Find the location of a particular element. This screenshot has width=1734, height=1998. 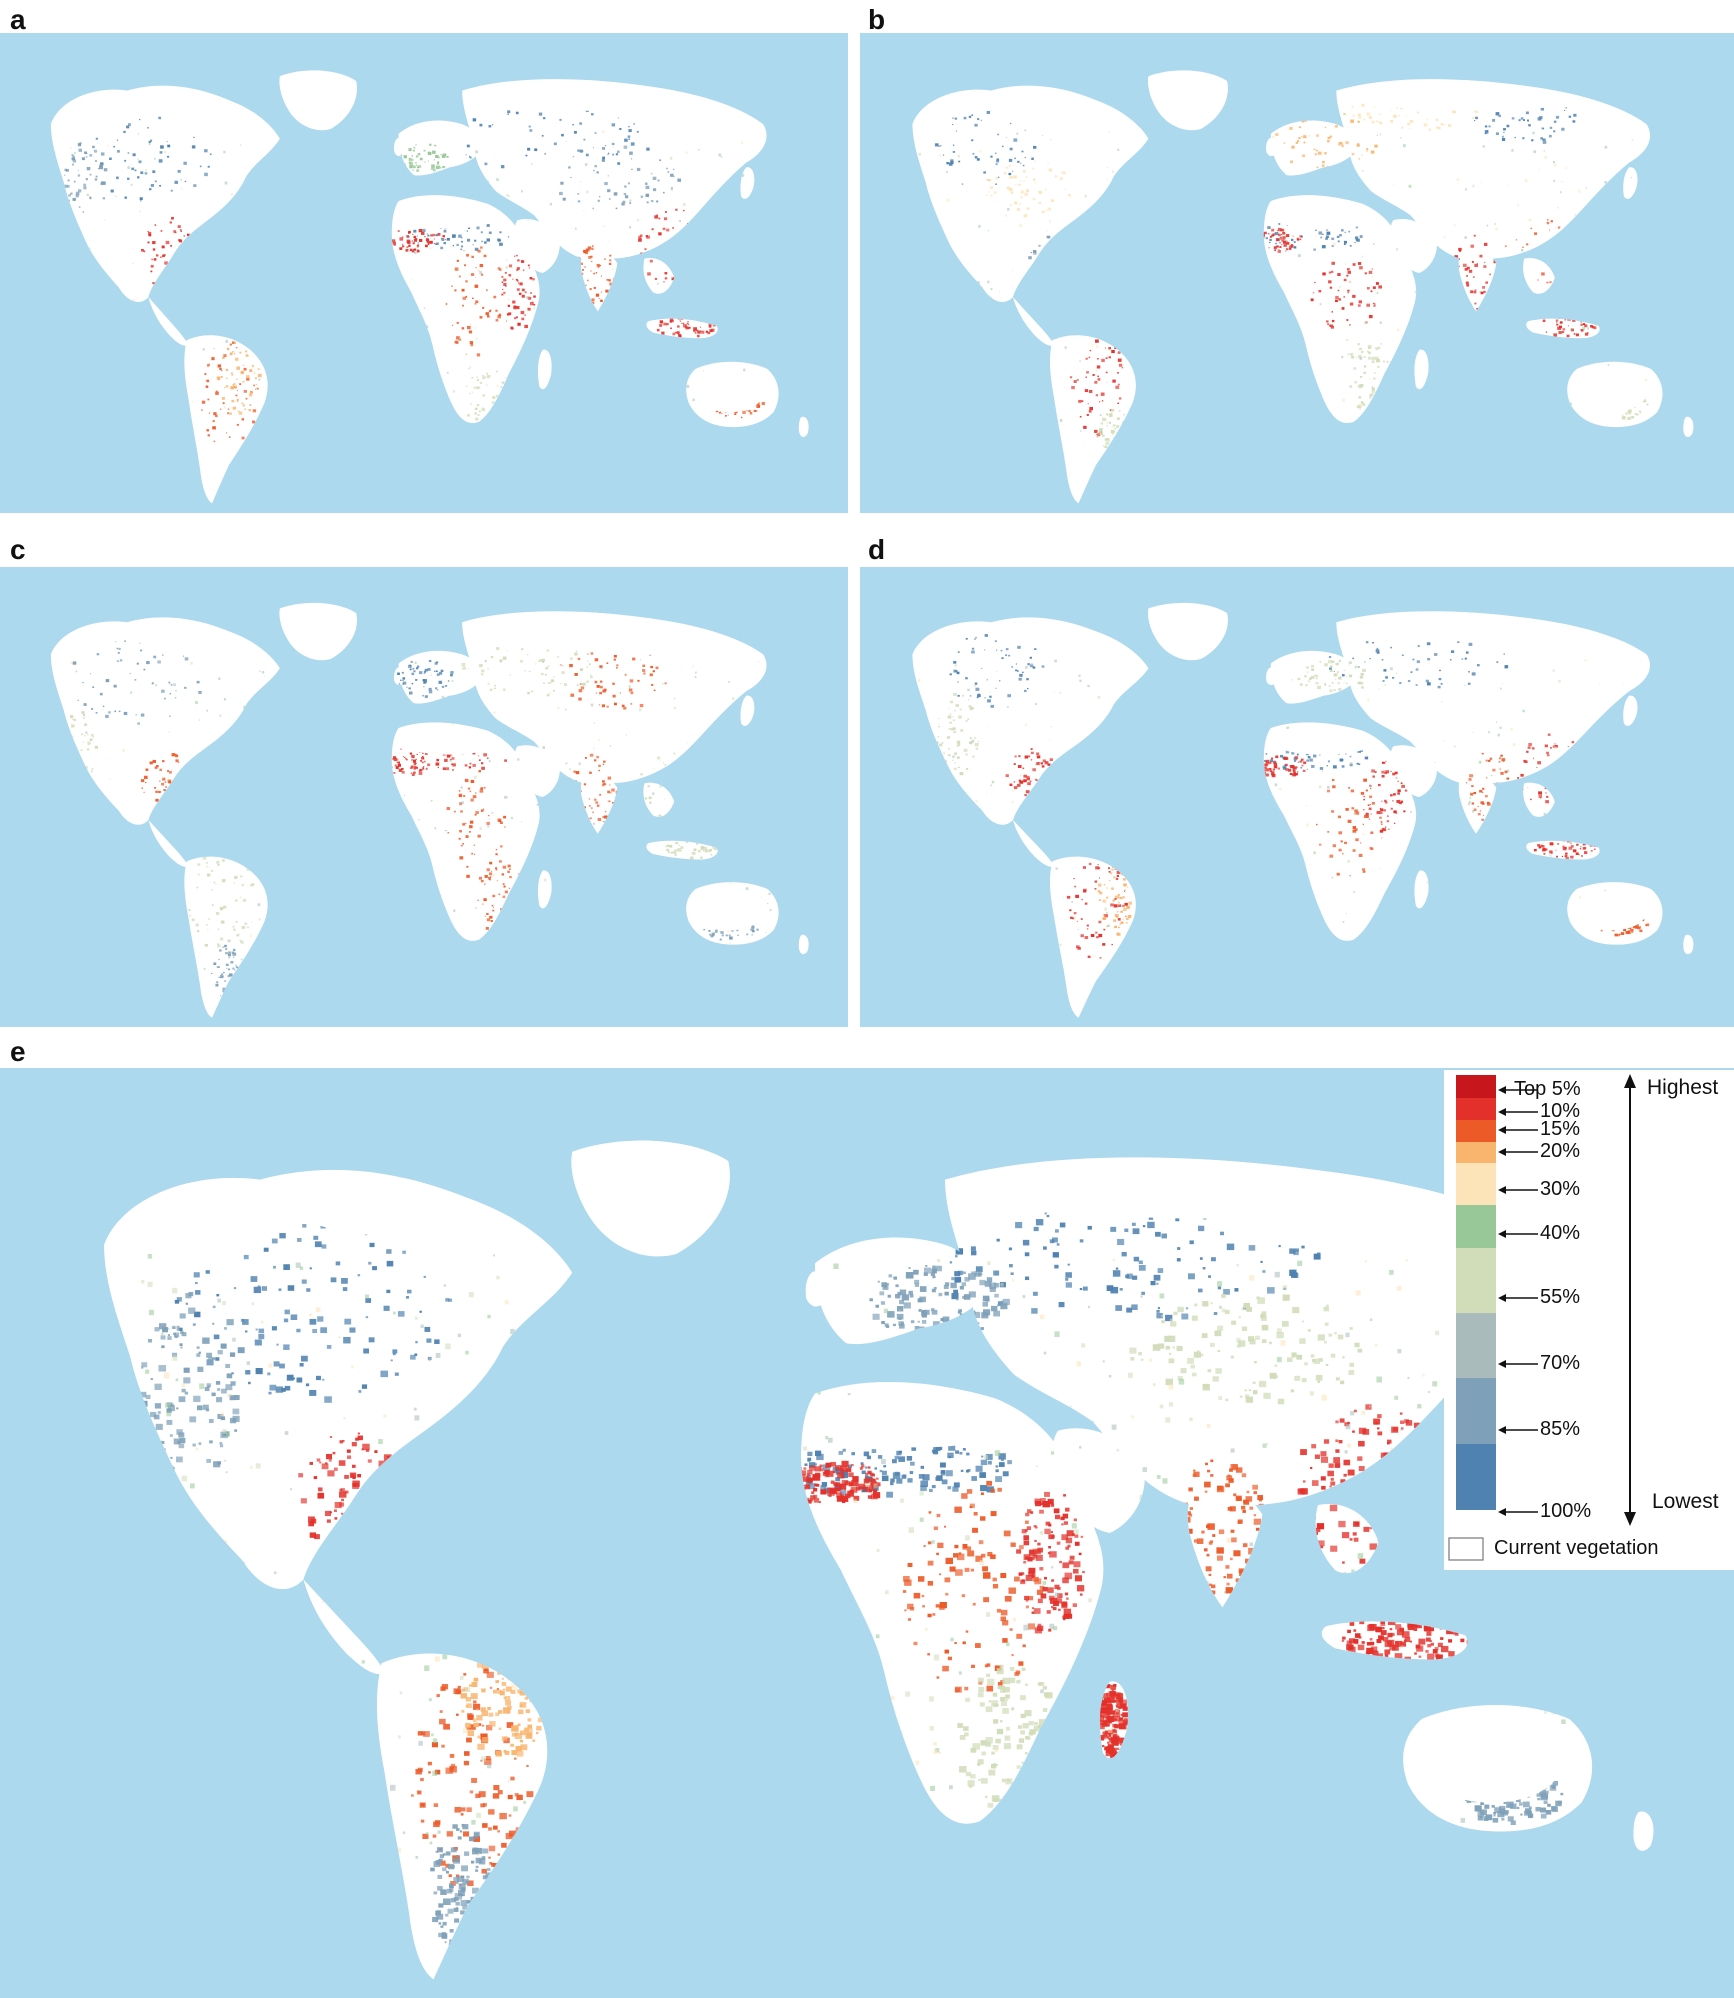

landmass-nz is located at coordinates (1688, 944).